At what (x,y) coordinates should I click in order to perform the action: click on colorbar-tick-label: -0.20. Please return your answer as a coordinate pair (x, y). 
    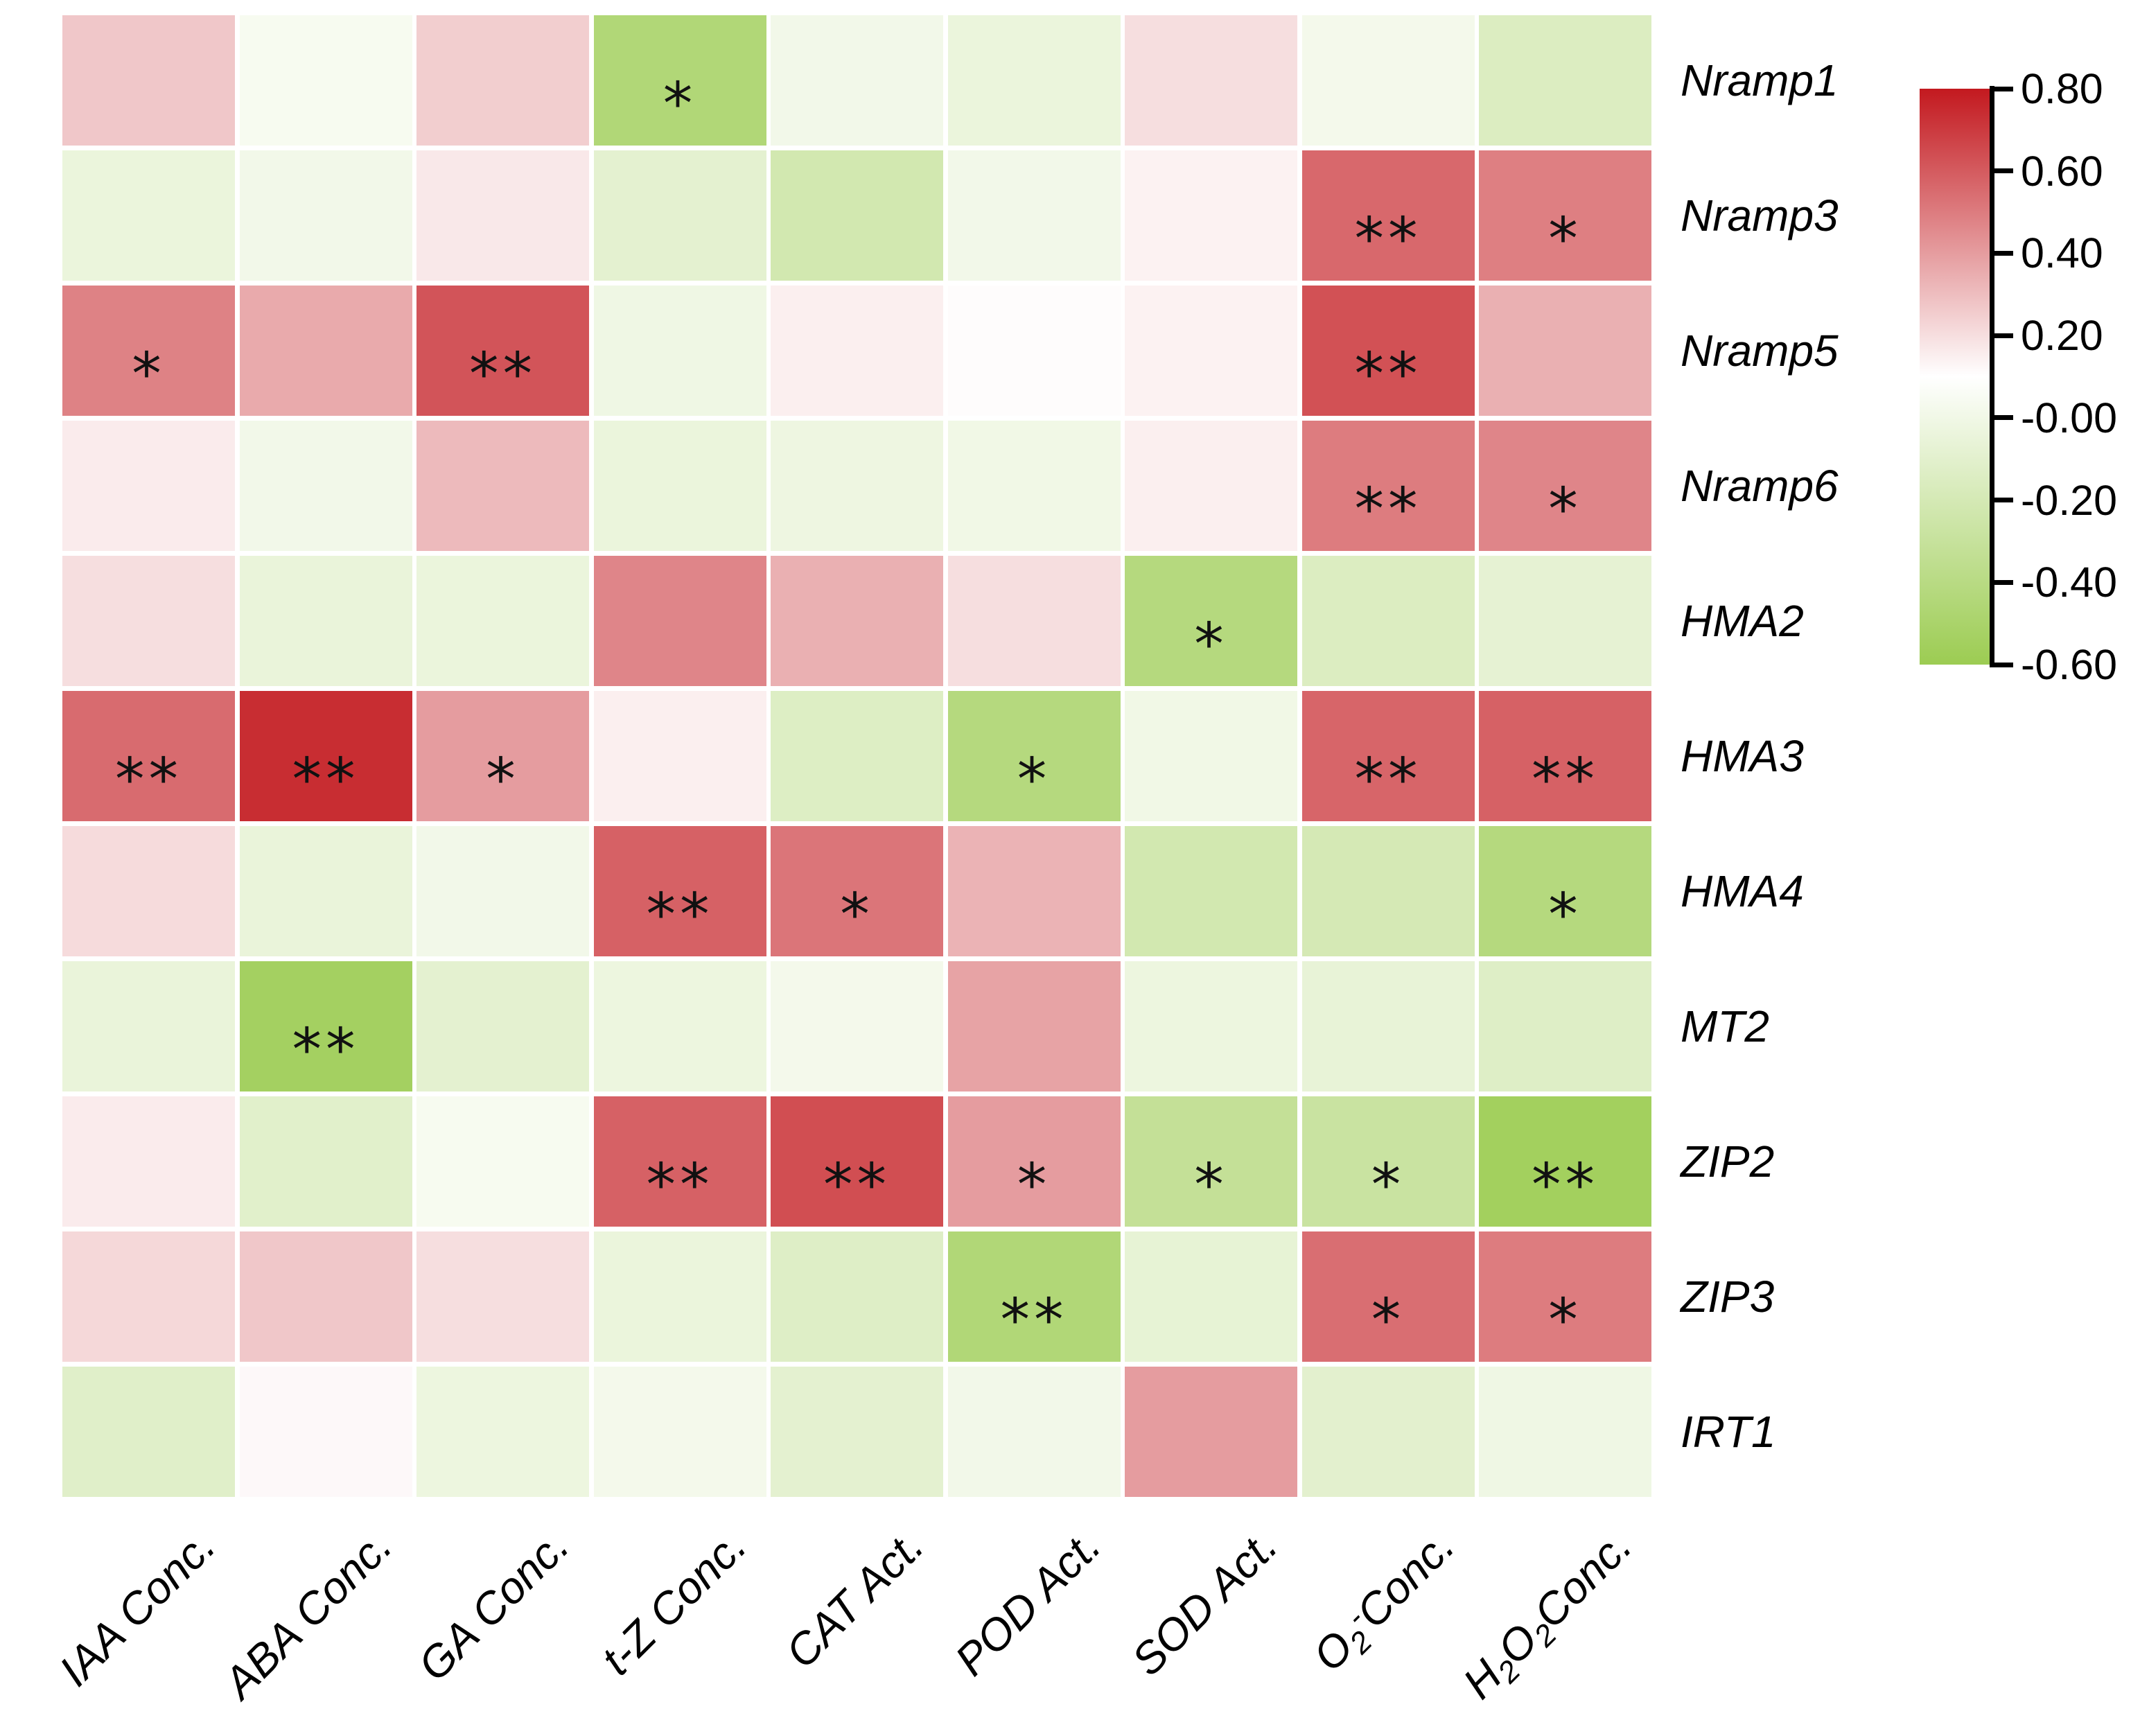
    Looking at the image, I should click on (2069, 500).